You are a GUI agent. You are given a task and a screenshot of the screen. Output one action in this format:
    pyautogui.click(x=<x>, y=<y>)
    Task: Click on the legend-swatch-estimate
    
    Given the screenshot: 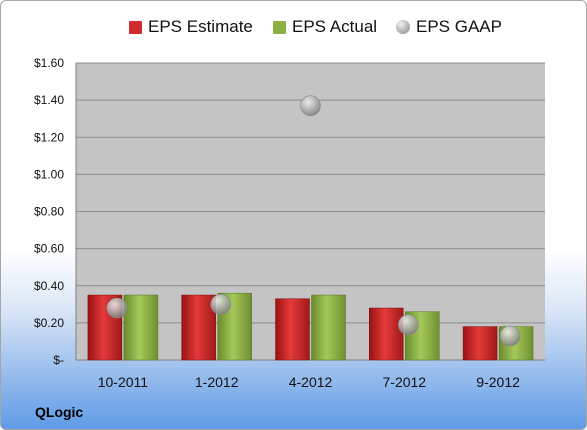 What is the action you would take?
    pyautogui.click(x=135, y=27)
    